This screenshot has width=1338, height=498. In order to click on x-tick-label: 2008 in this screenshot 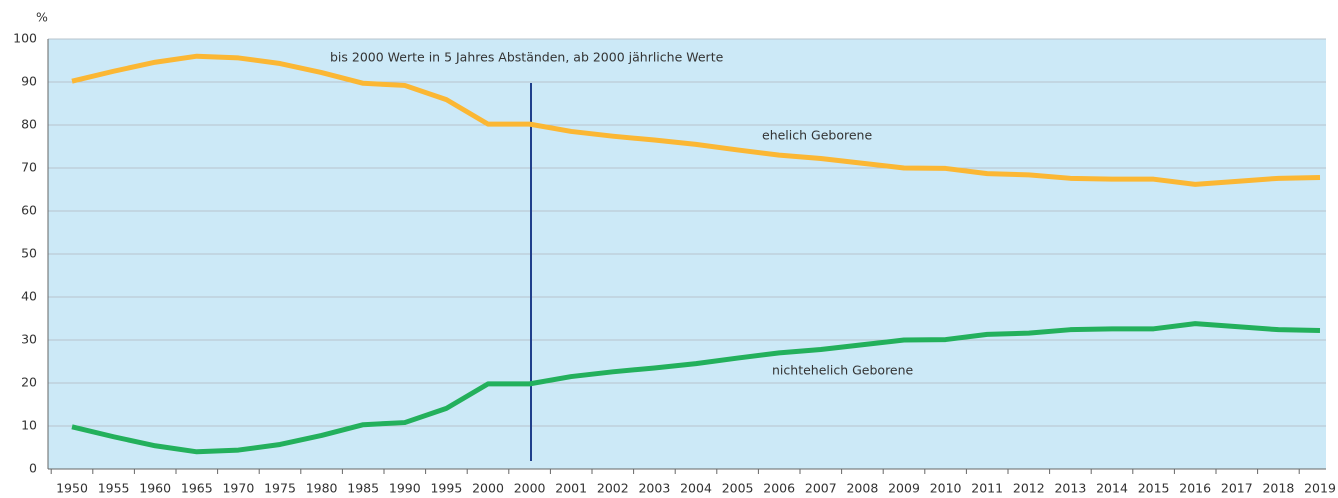, I will do `click(862, 488)`.